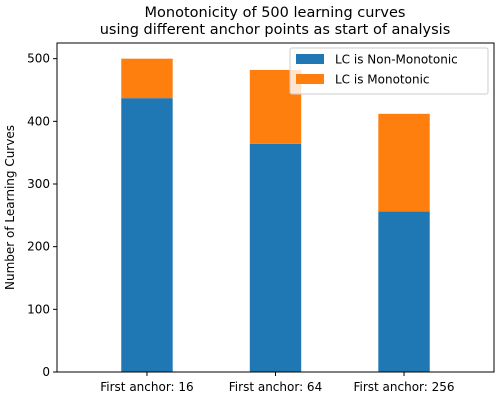 The height and width of the screenshot is (400, 500). What do you see at coordinates (46, 372) in the screenshot?
I see `y-tick-label-0: 0` at bounding box center [46, 372].